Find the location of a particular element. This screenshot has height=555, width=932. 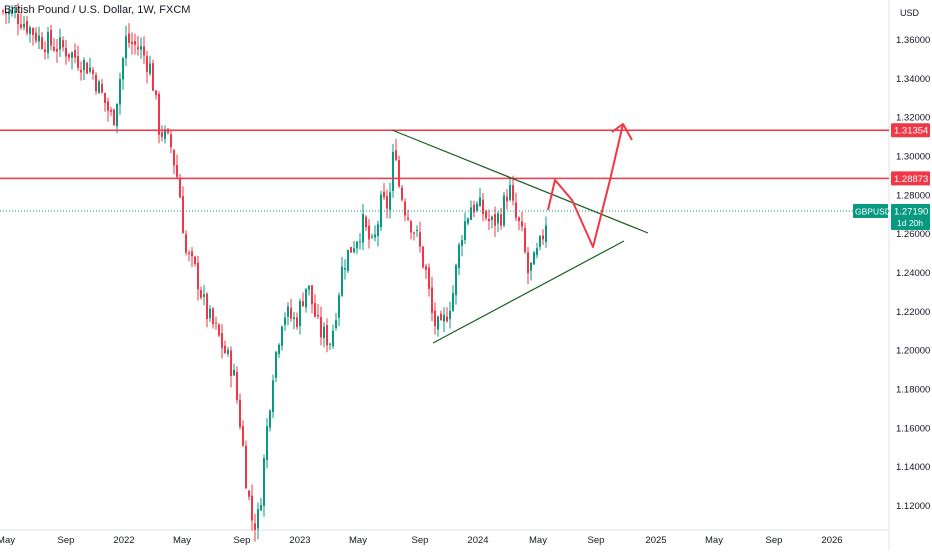

y-tick-label: 1.12000 is located at coordinates (913, 506).